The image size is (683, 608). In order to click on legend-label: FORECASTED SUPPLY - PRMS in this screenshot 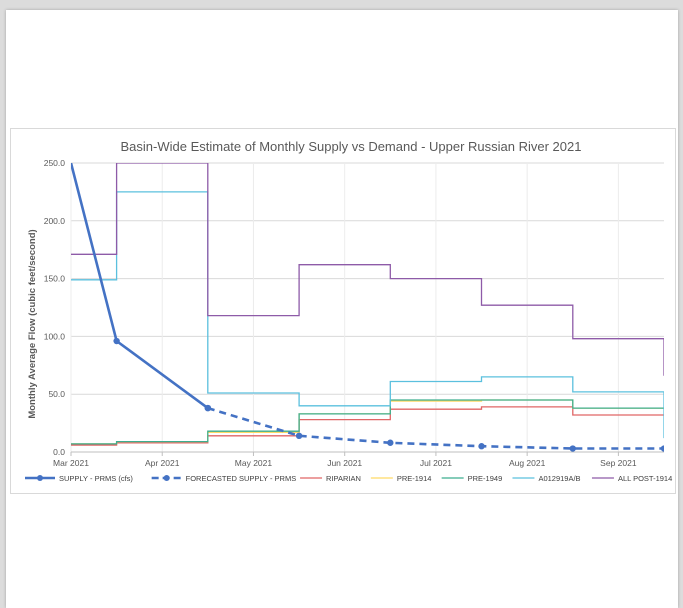, I will do `click(241, 478)`.